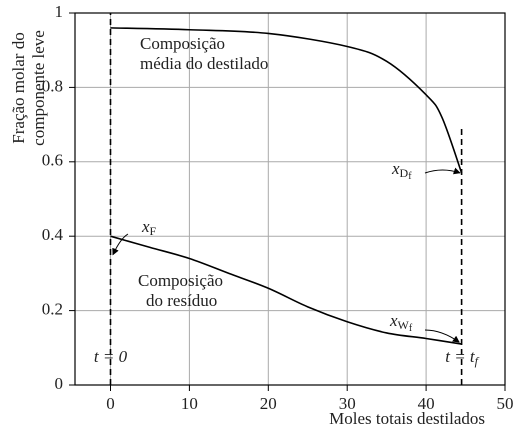 This screenshot has height=431, width=520. What do you see at coordinates (52, 160) in the screenshot?
I see `y-tick-label: 0.6` at bounding box center [52, 160].